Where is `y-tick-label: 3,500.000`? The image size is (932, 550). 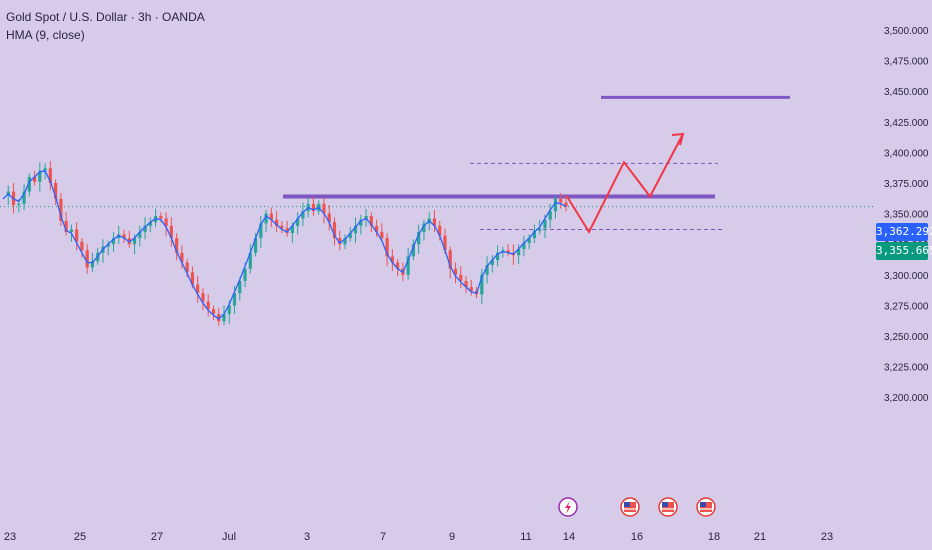
y-tick-label: 3,500.000 is located at coordinates (906, 31).